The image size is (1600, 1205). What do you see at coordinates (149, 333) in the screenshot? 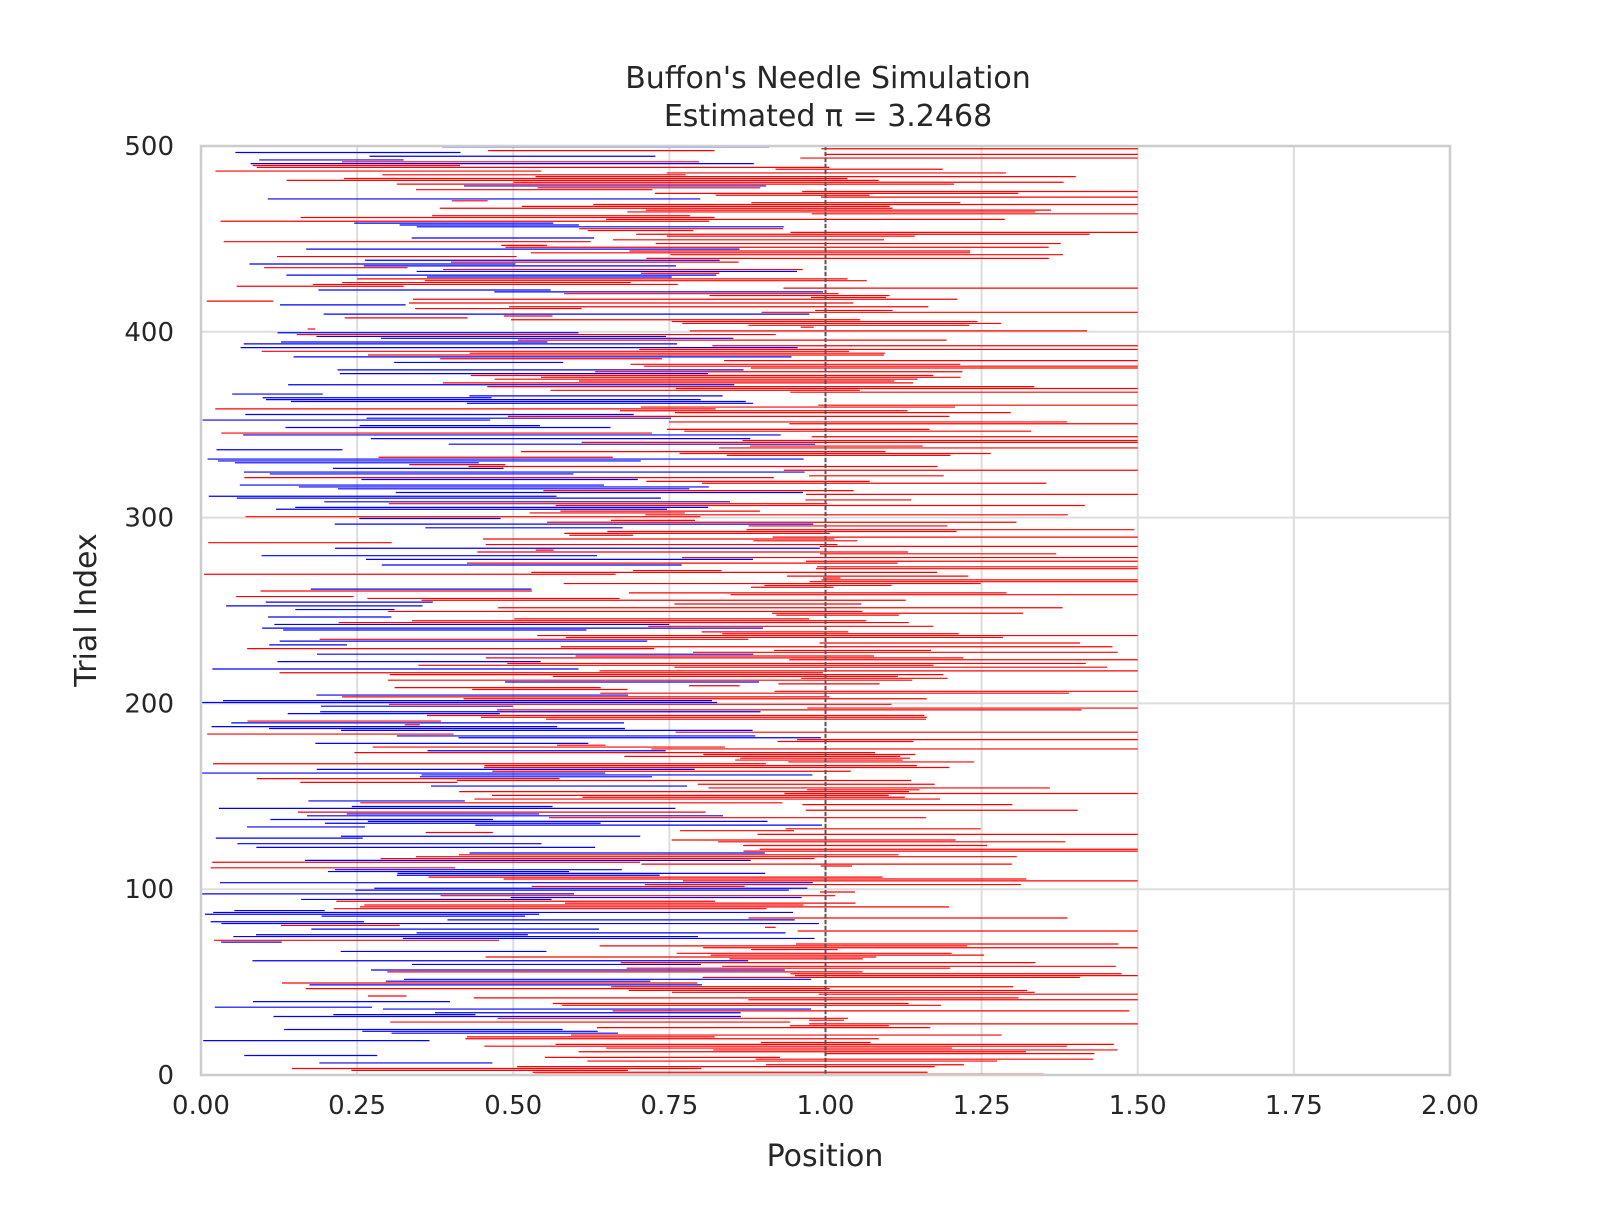
I see `y-tick-label: 400` at bounding box center [149, 333].